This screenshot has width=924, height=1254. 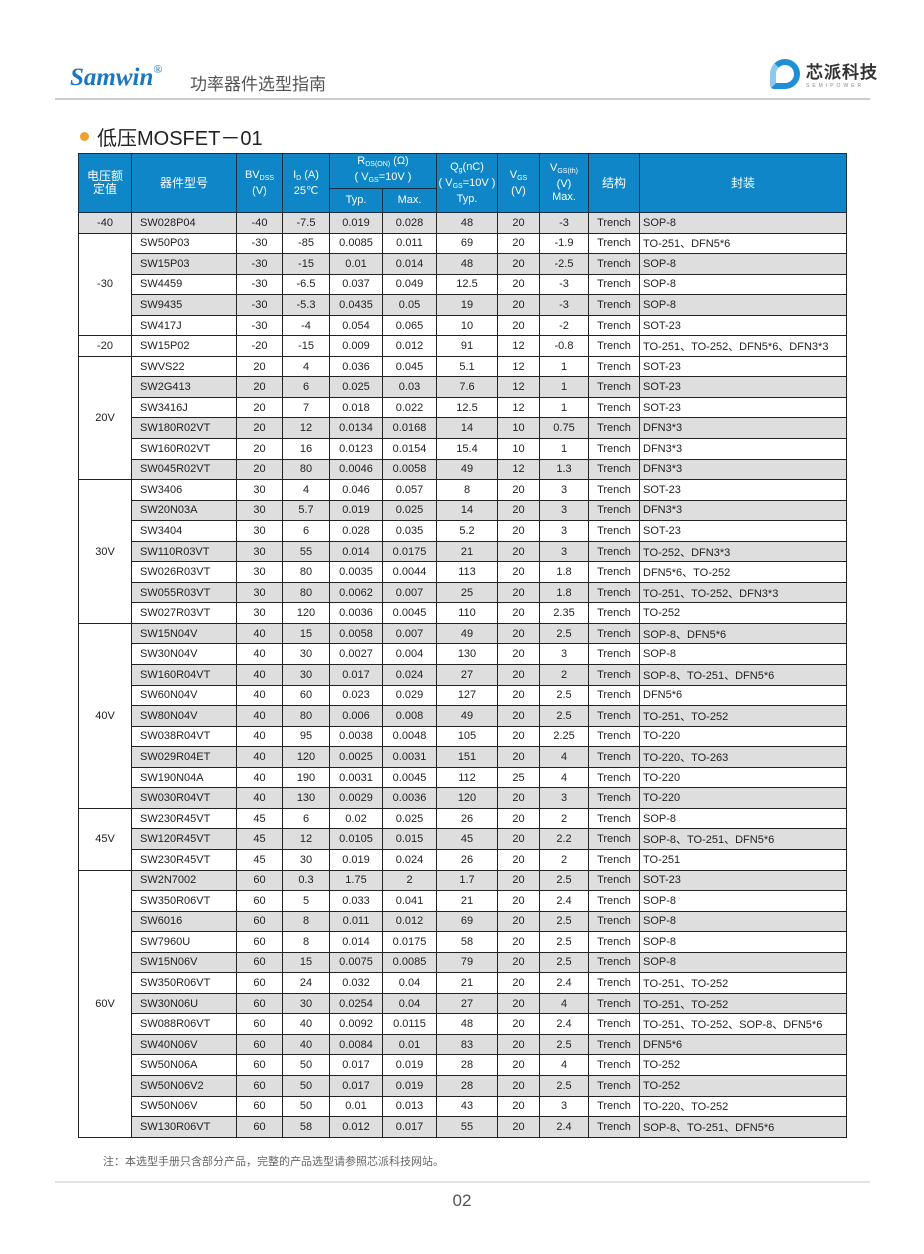 I want to click on cell-id: 40, so click(x=306, y=1044).